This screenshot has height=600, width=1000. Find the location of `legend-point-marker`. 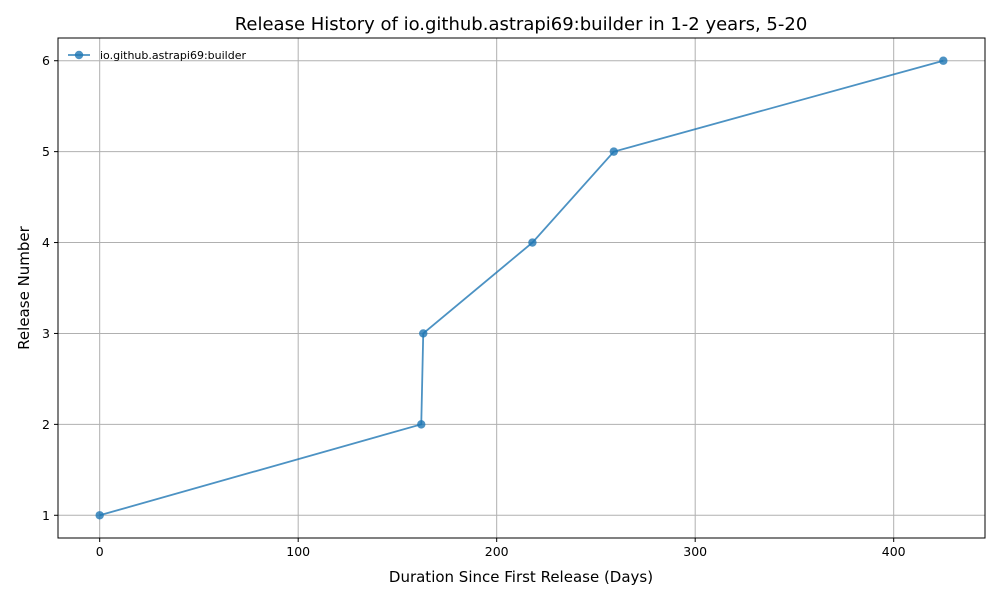

legend-point-marker is located at coordinates (79, 55).